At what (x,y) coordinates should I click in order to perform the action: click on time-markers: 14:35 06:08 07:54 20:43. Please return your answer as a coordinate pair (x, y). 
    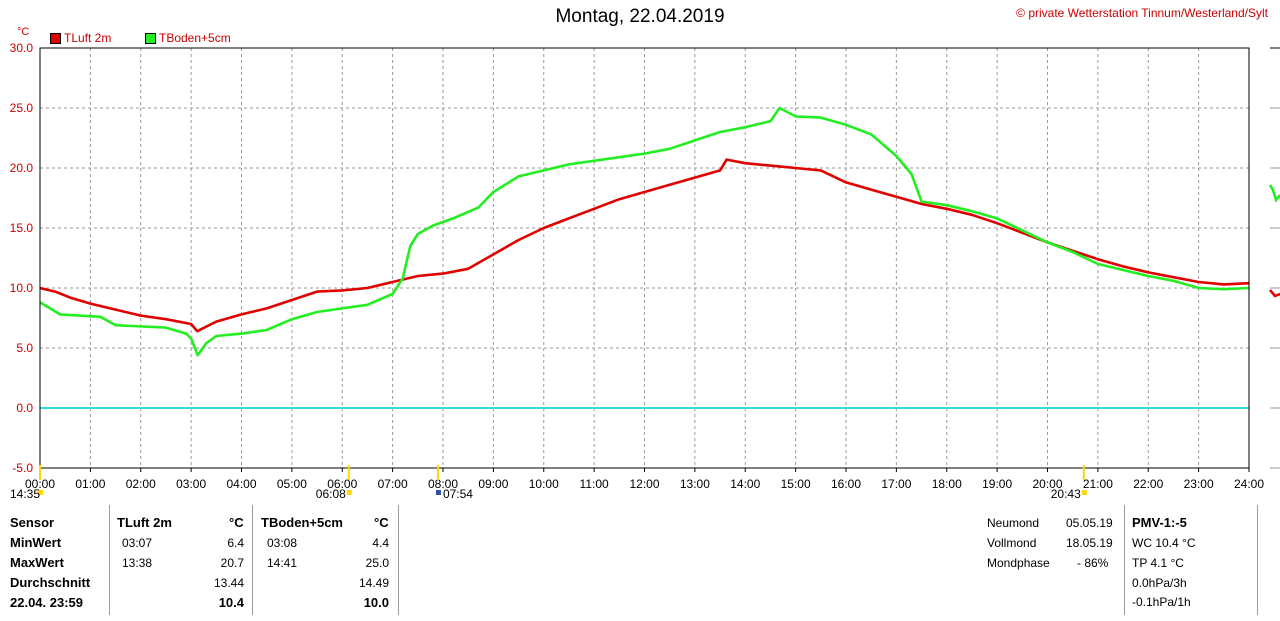
    Looking at the image, I should click on (548, 482).